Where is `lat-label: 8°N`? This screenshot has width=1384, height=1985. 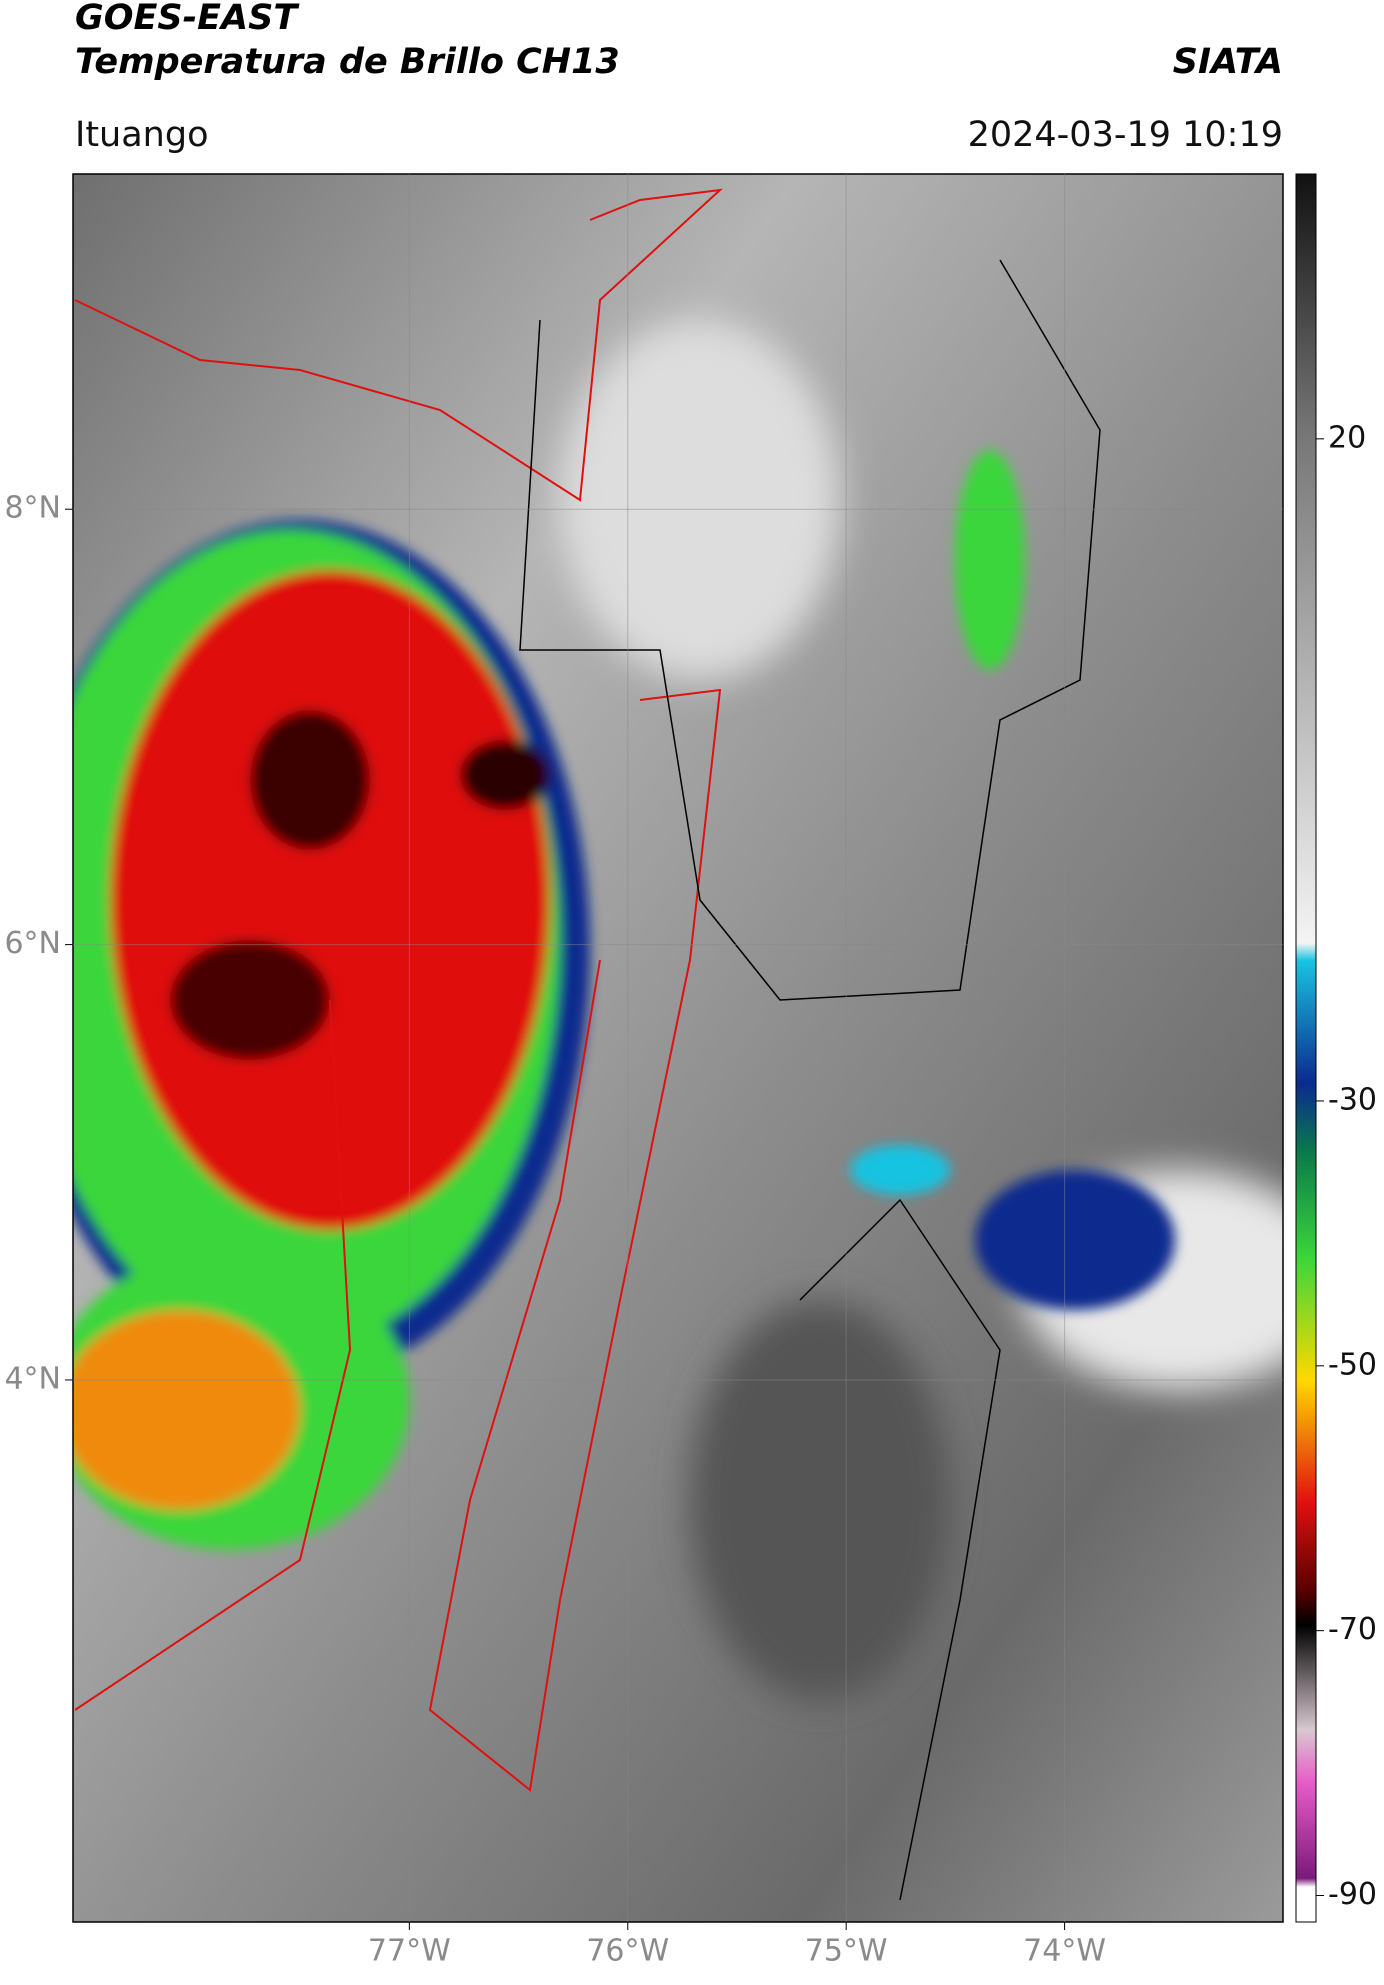
lat-label: 8°N is located at coordinates (32, 508).